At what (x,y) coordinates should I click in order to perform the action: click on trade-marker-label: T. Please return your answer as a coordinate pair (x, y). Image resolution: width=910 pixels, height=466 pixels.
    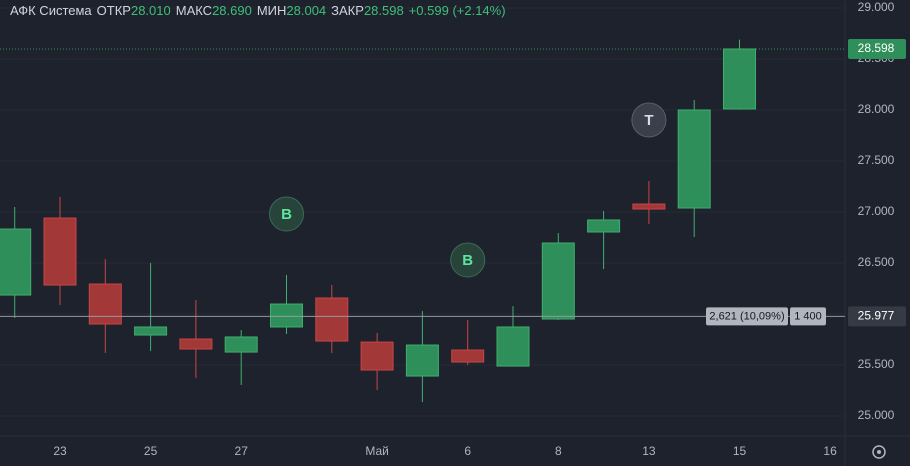
    Looking at the image, I should click on (648, 120).